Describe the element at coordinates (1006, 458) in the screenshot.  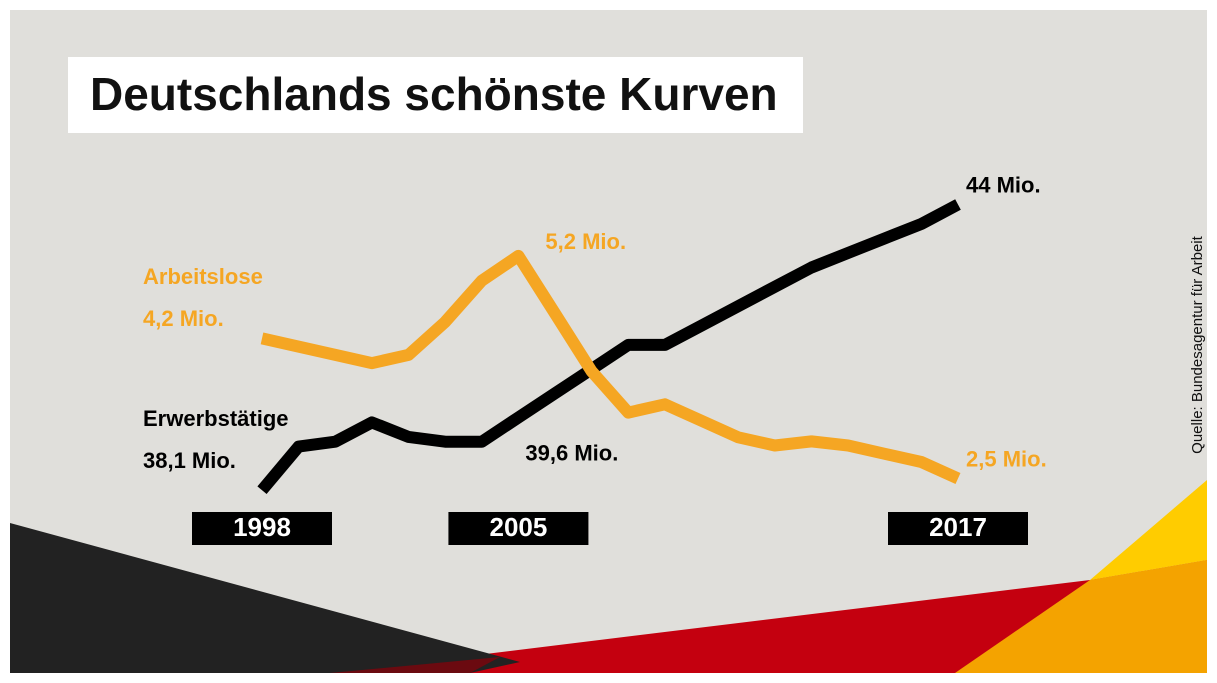
I see `value-label: 2,5 Mio.` at that location.